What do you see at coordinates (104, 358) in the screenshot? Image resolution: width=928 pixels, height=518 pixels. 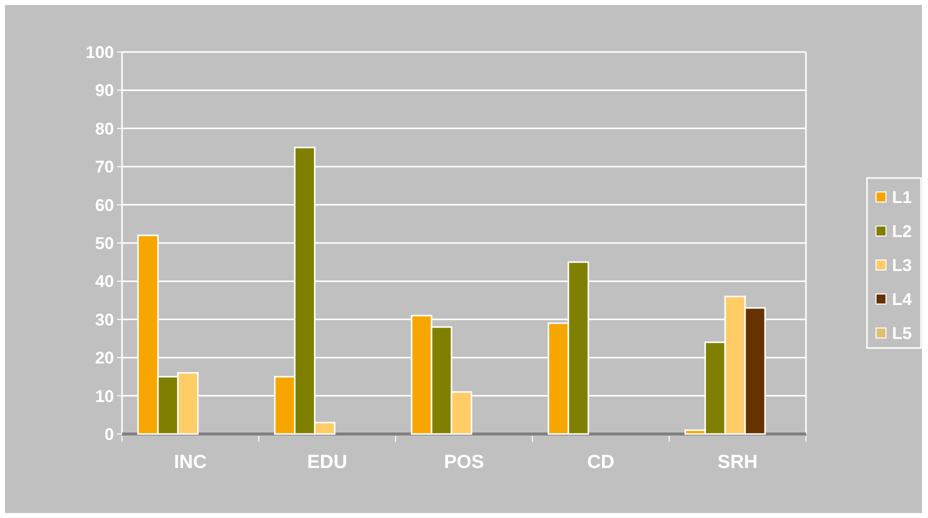 I see `y-tick-label: 20` at bounding box center [104, 358].